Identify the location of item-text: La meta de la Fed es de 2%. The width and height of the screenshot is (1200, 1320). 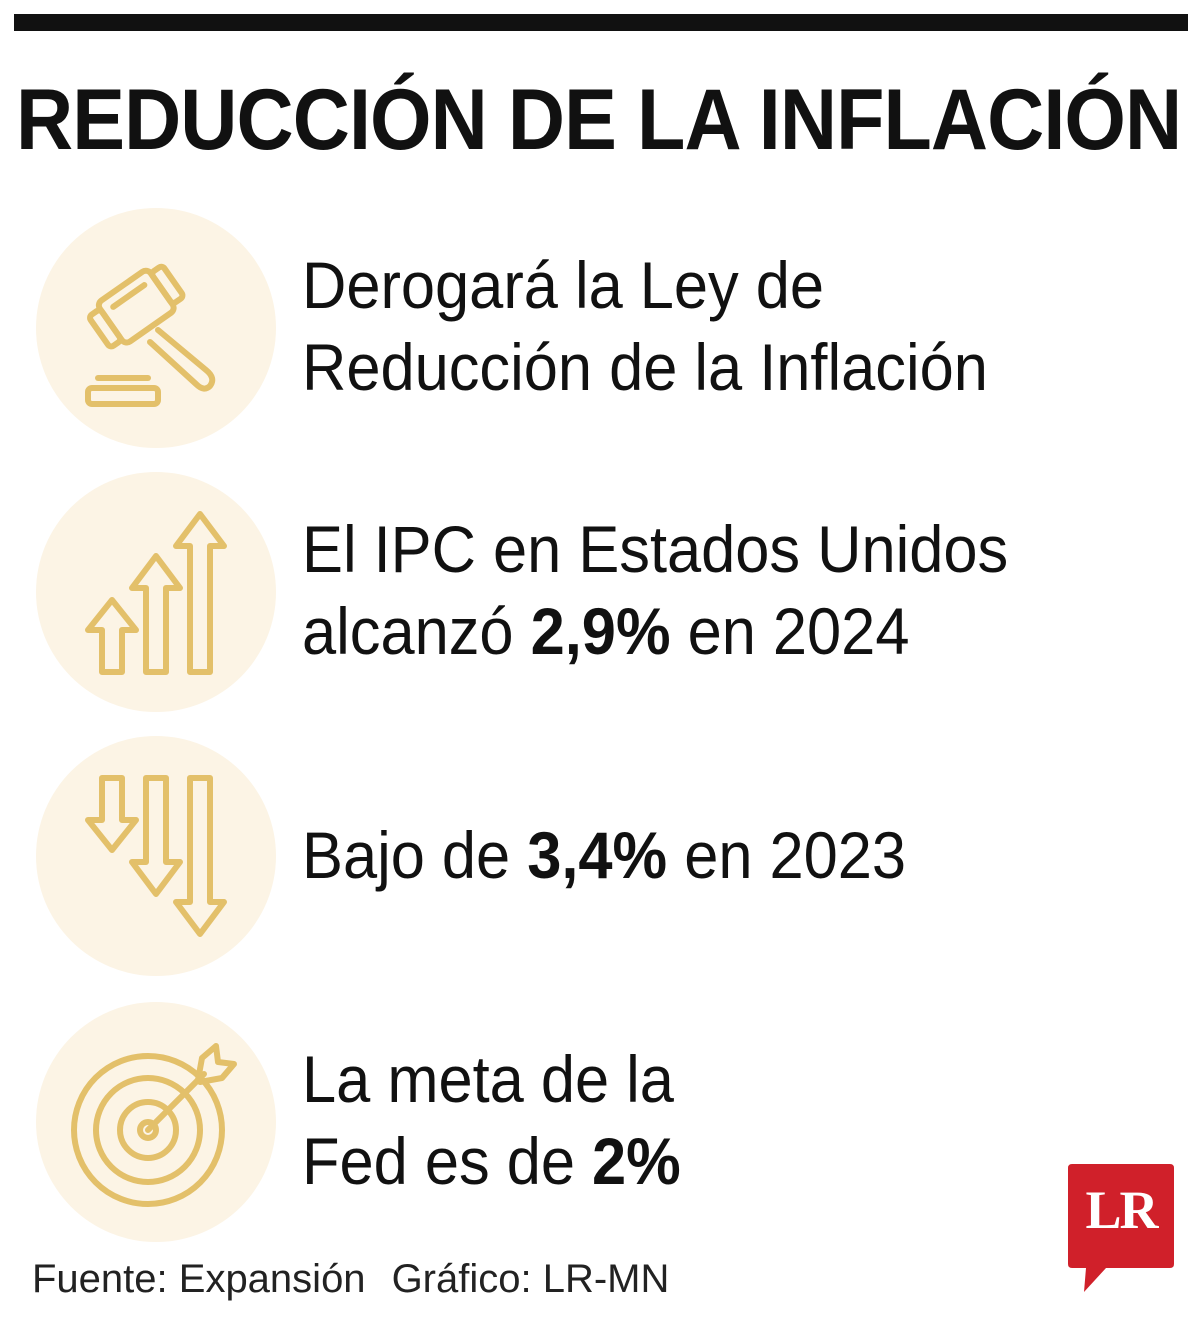
(491, 1120).